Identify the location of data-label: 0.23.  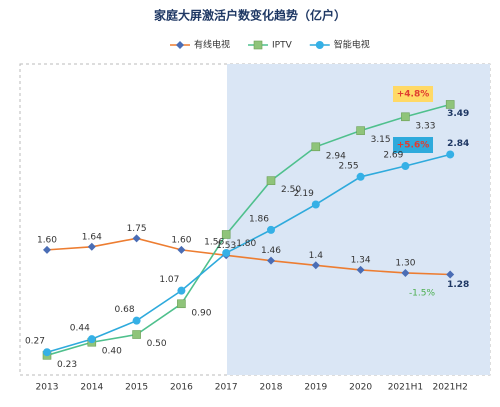
(67, 365).